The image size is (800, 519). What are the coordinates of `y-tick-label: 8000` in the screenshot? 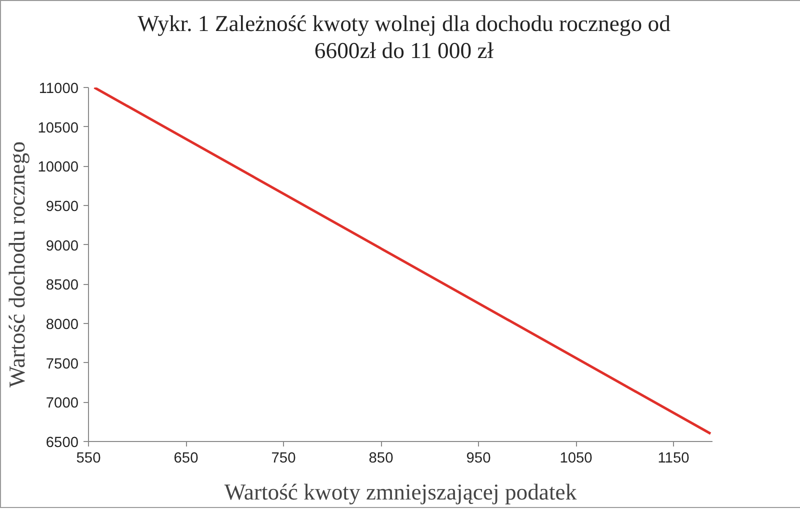 It's located at (62, 325).